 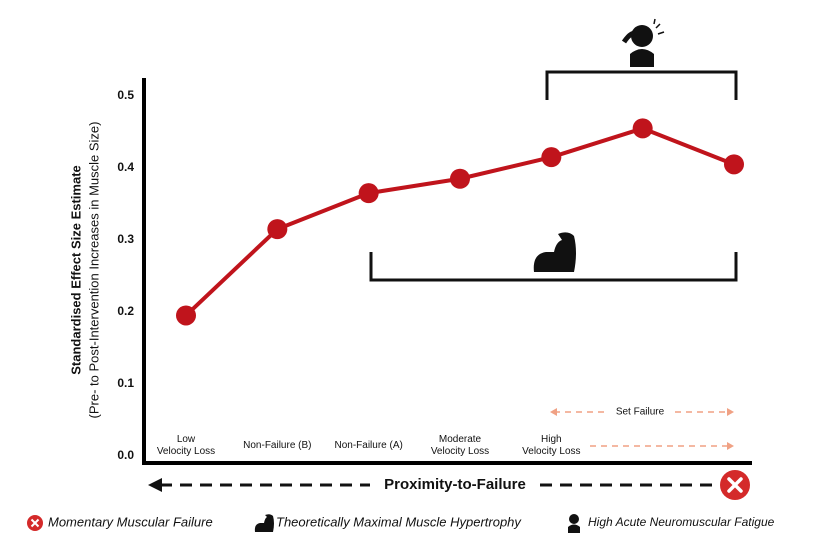 I want to click on y-tick-label: 0.2, so click(x=125, y=311).